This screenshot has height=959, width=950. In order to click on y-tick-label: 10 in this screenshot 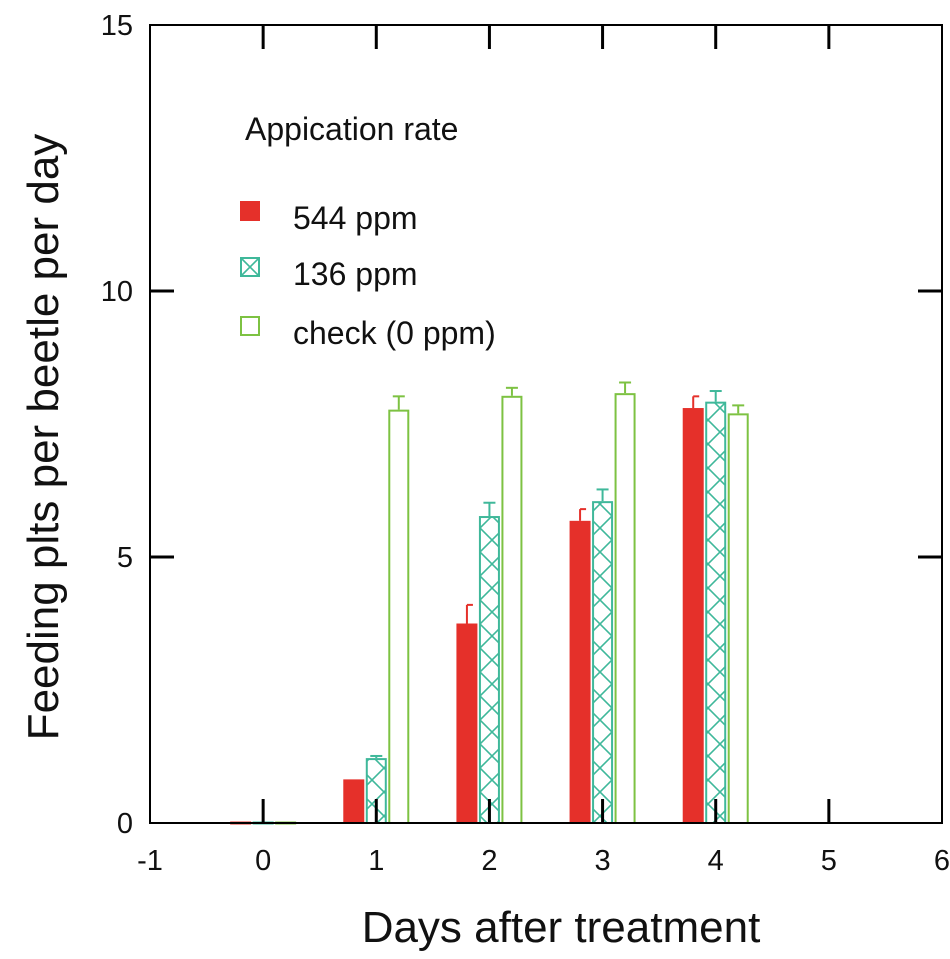, I will do `click(117, 292)`.